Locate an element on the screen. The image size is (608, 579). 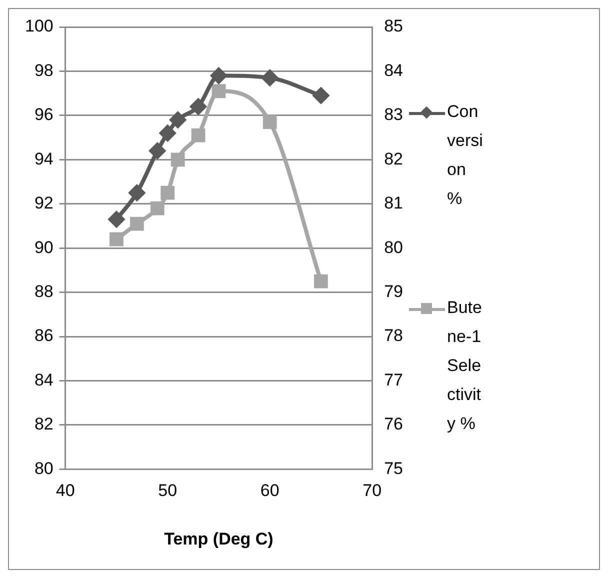
x-tick-label: 40 is located at coordinates (65, 490).